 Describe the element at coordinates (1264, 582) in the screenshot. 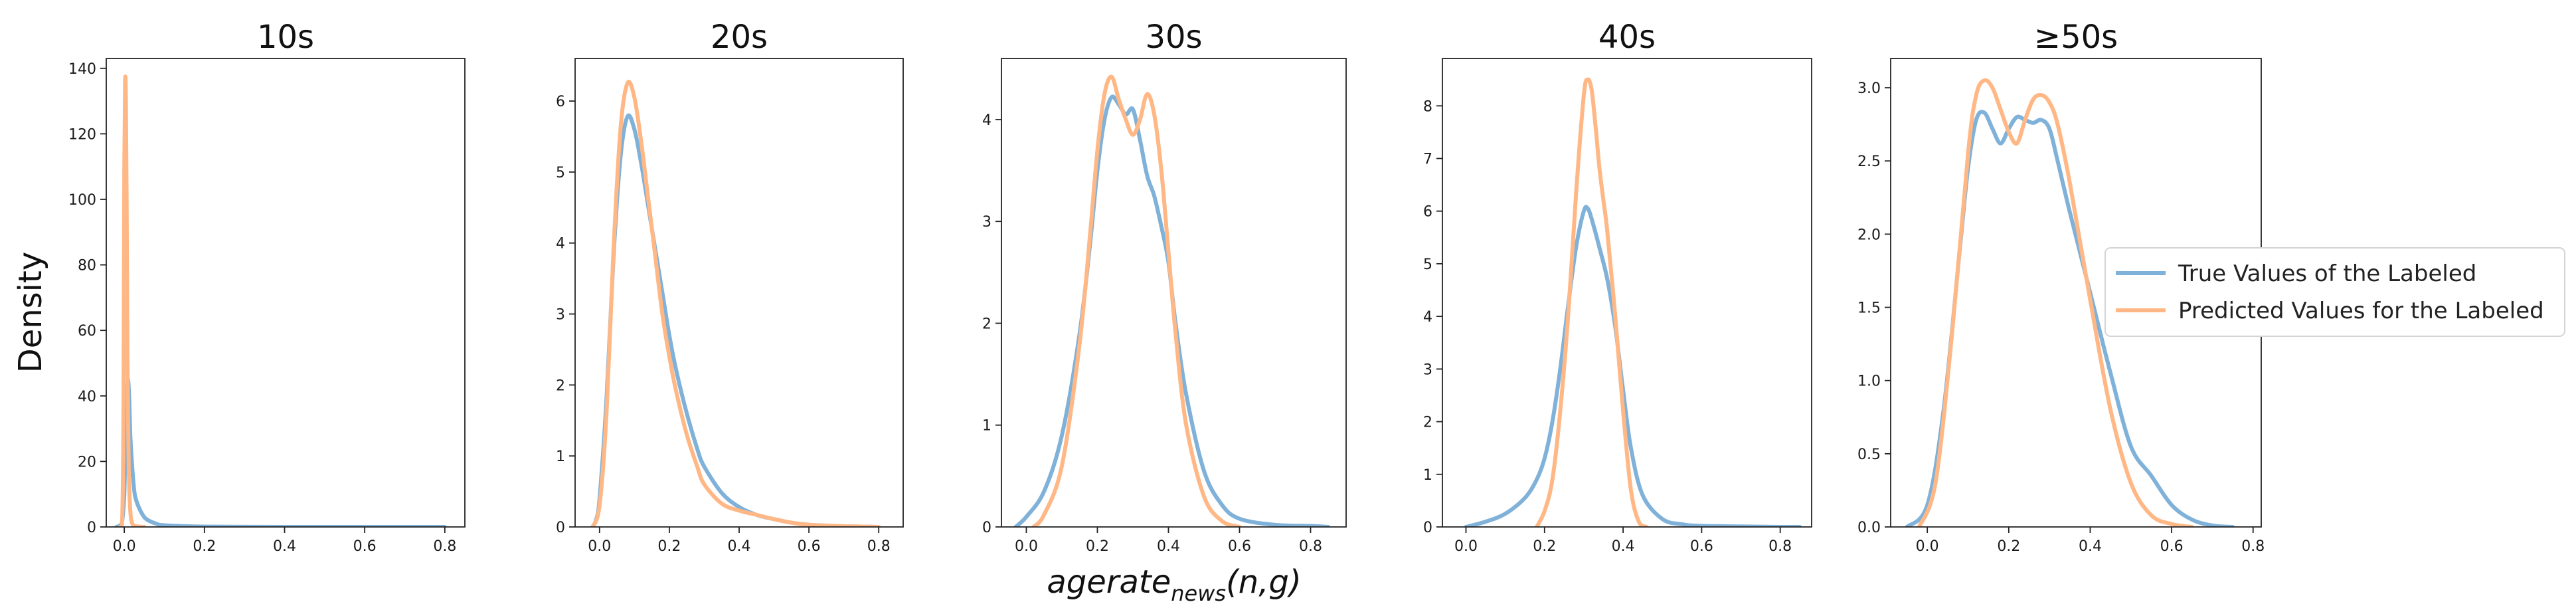

I see `x-axis-label-args: (n,g)` at that location.